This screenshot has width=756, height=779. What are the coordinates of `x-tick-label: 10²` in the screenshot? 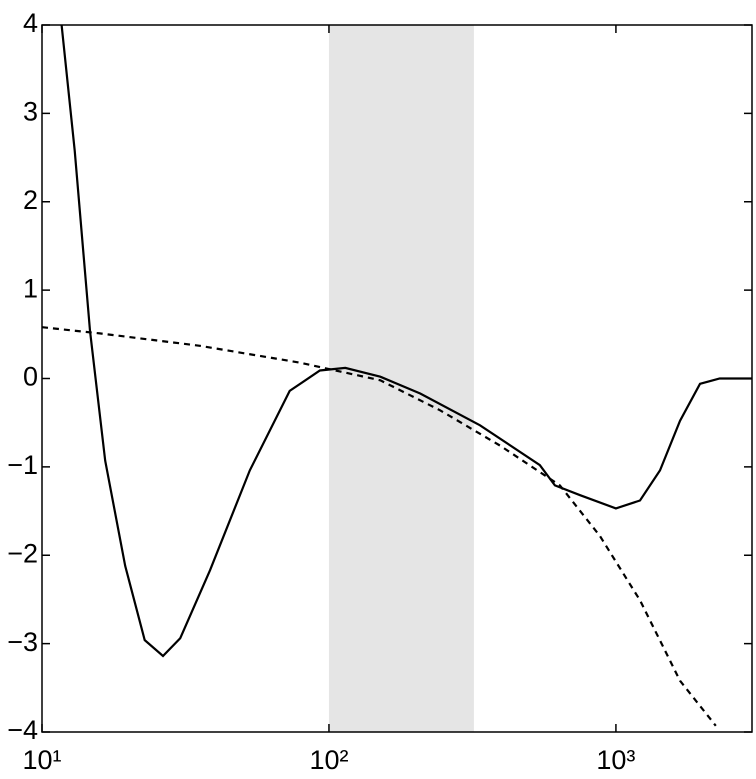 It's located at (328, 760).